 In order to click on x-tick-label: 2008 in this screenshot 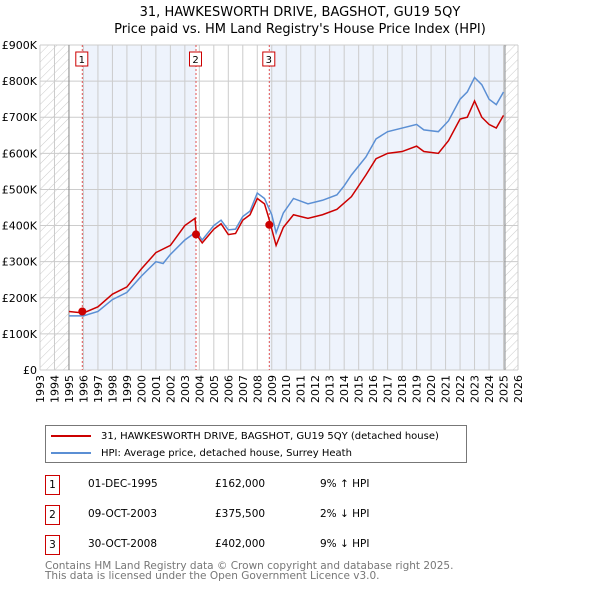, I will do `click(257, 389)`.